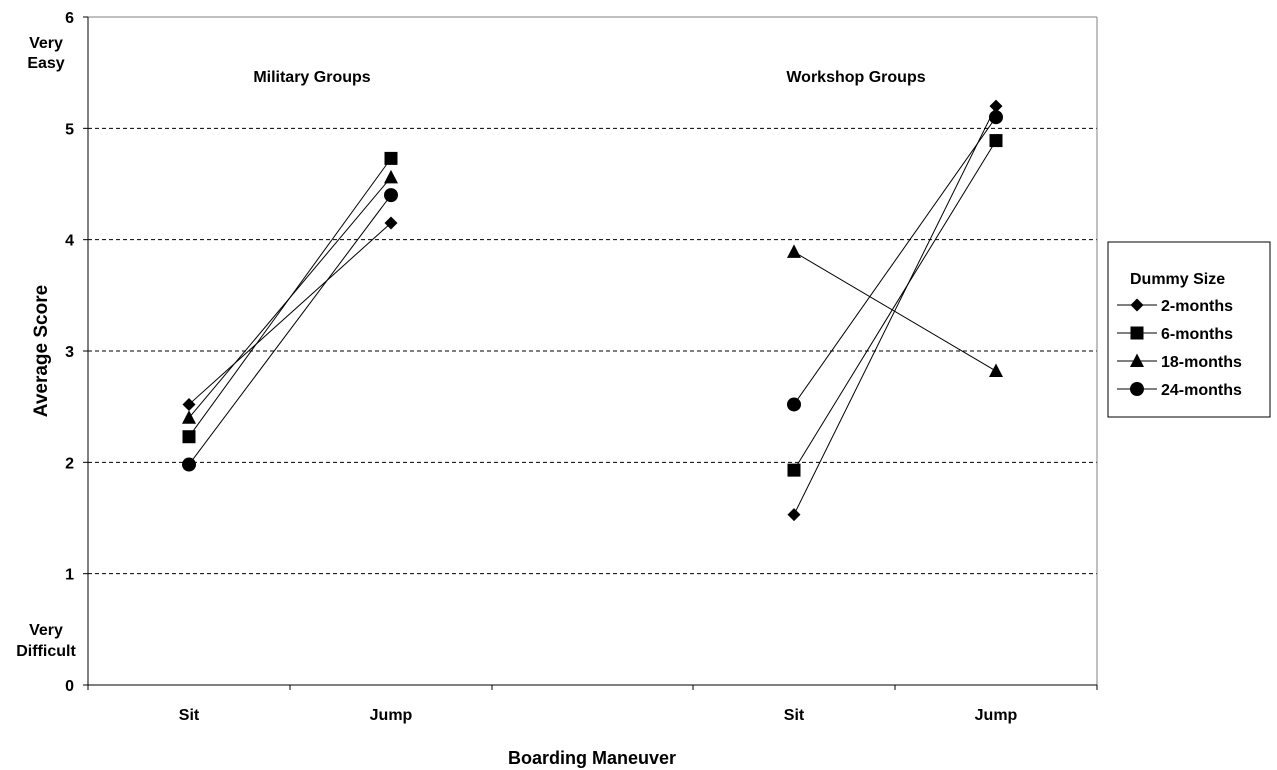 This screenshot has height=770, width=1277. I want to click on y-tick-label: 0, so click(69, 686).